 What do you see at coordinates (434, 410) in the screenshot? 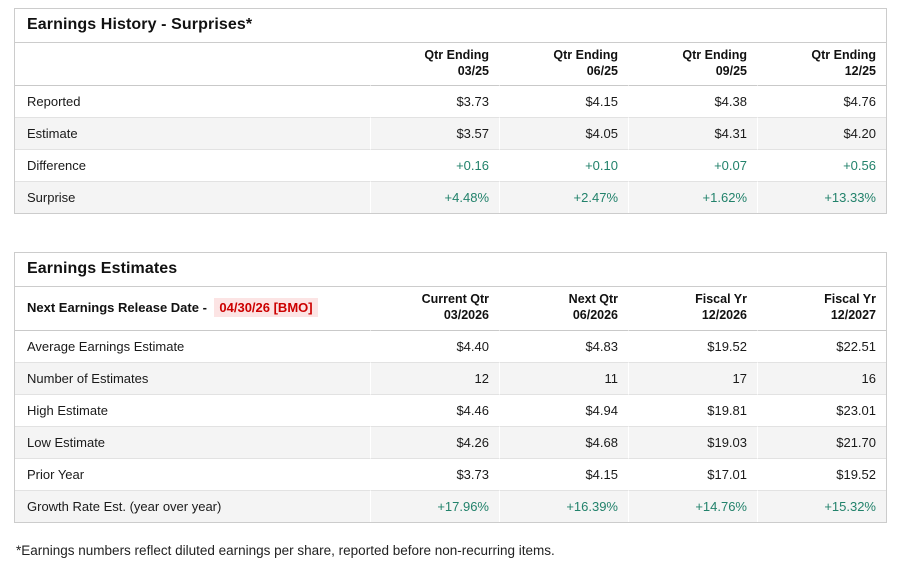
I see `cell-value: $4.46` at bounding box center [434, 410].